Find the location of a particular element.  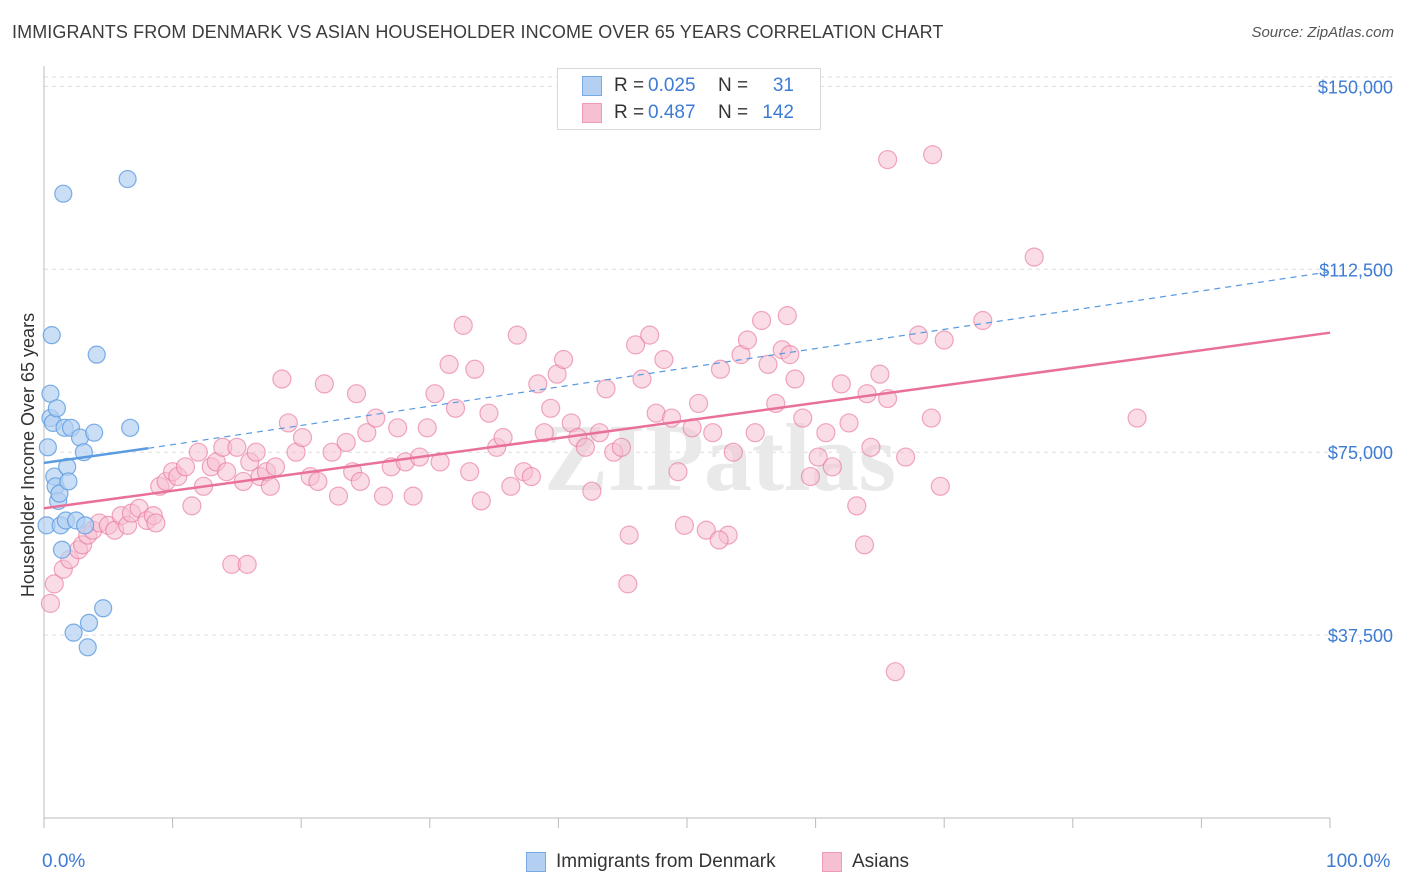

x-min-label: 0.0% is located at coordinates (64, 861).